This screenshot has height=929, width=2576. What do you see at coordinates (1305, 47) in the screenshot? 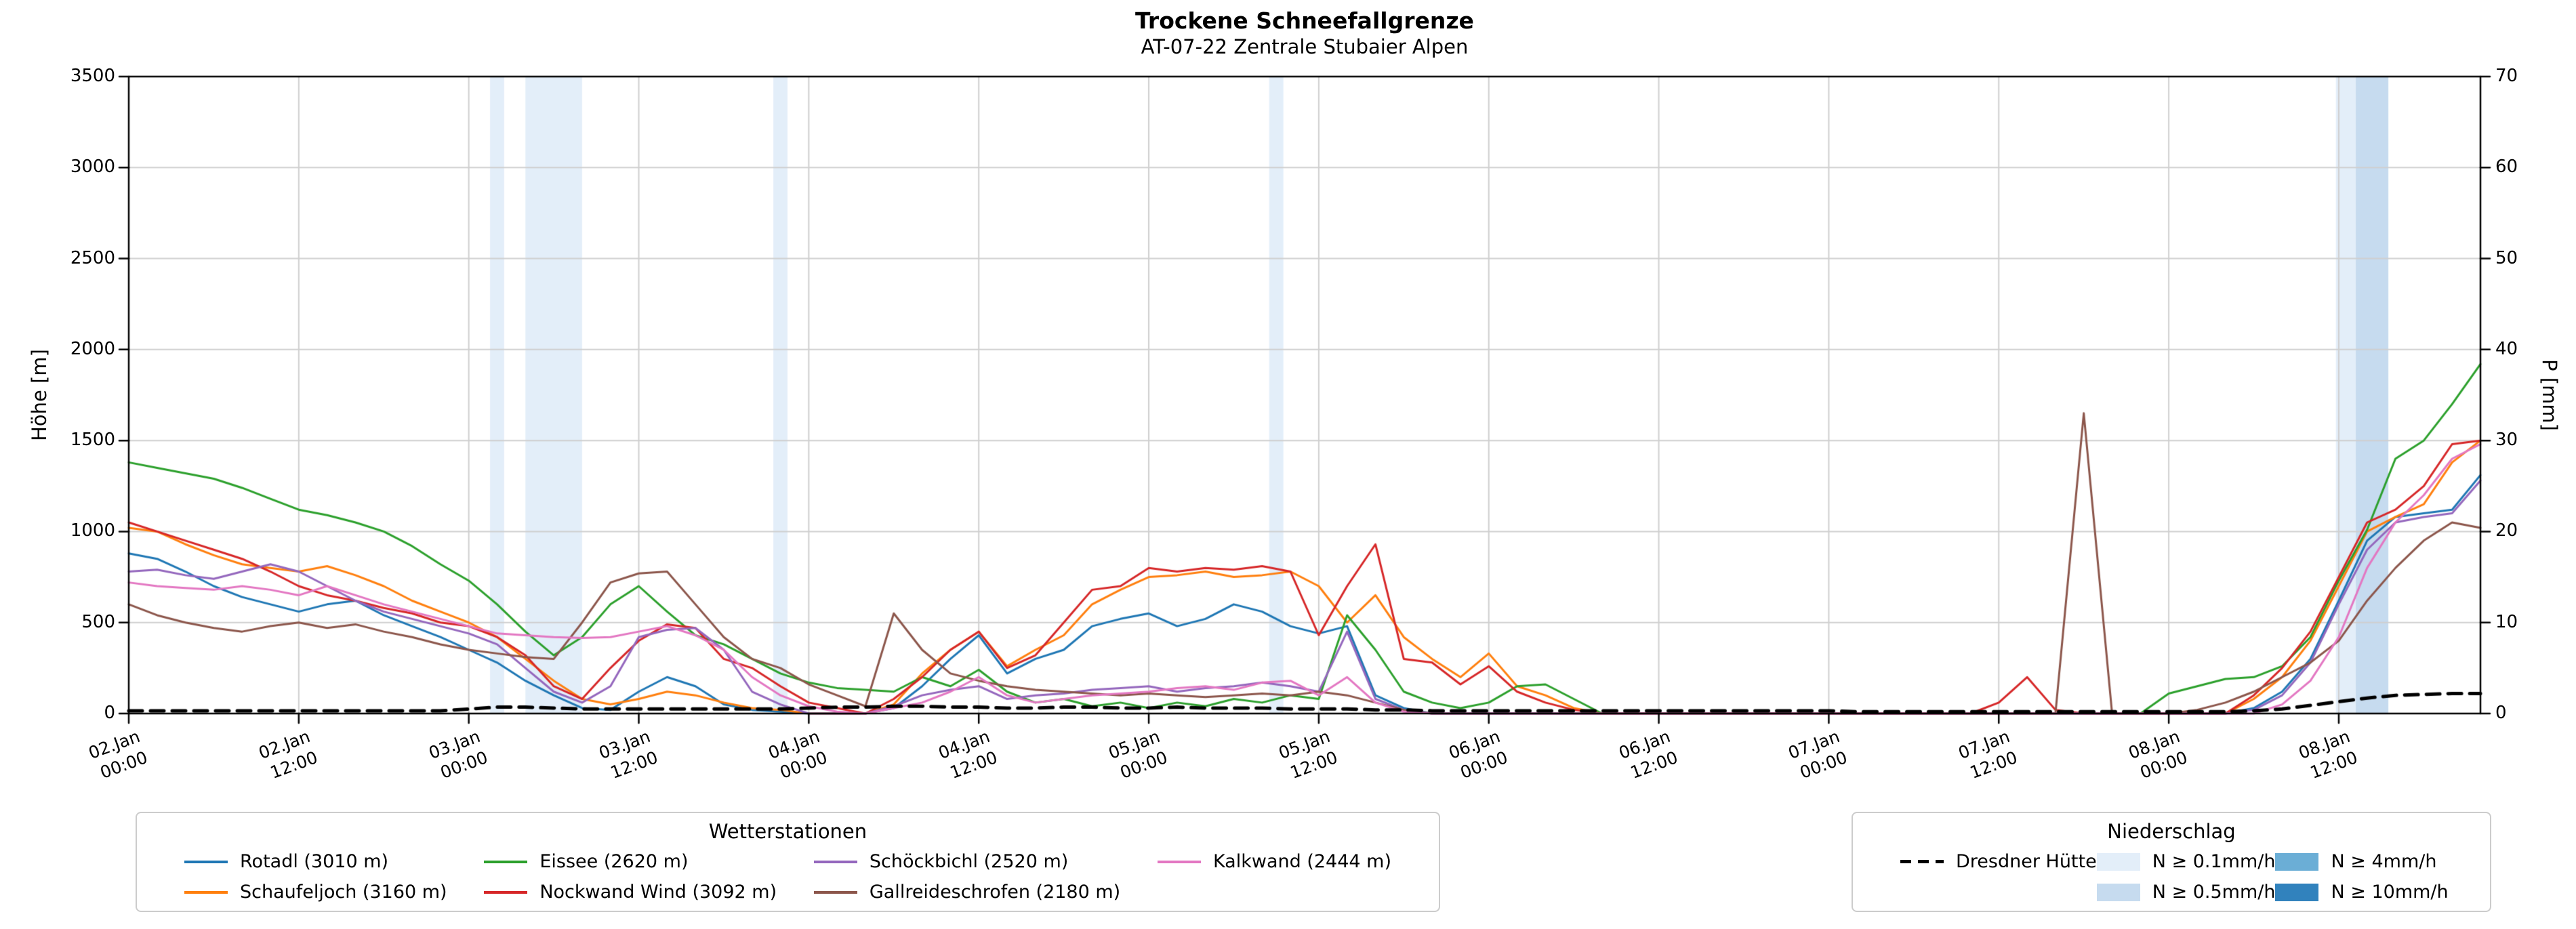
I see `chart-subtitle: AT-07-22 Zentrale Stubaier Alpen` at bounding box center [1305, 47].